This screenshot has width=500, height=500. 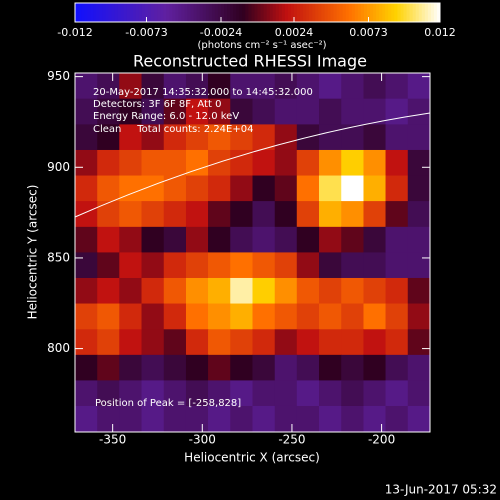 What do you see at coordinates (58, 348) in the screenshot?
I see `y-tick-label: 800` at bounding box center [58, 348].